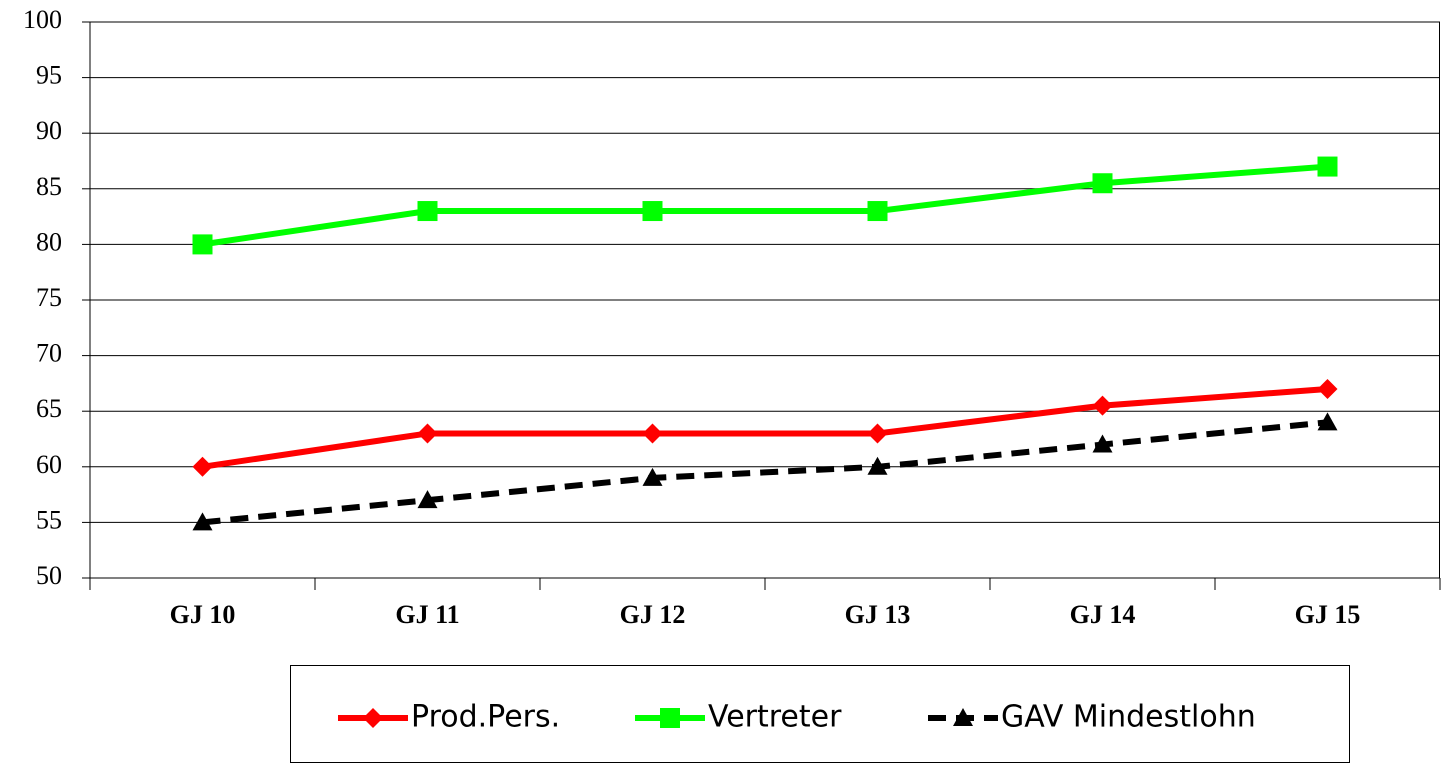 This screenshot has width=1441, height=764. What do you see at coordinates (49, 464) in the screenshot?
I see `y-tick-label: 60` at bounding box center [49, 464].